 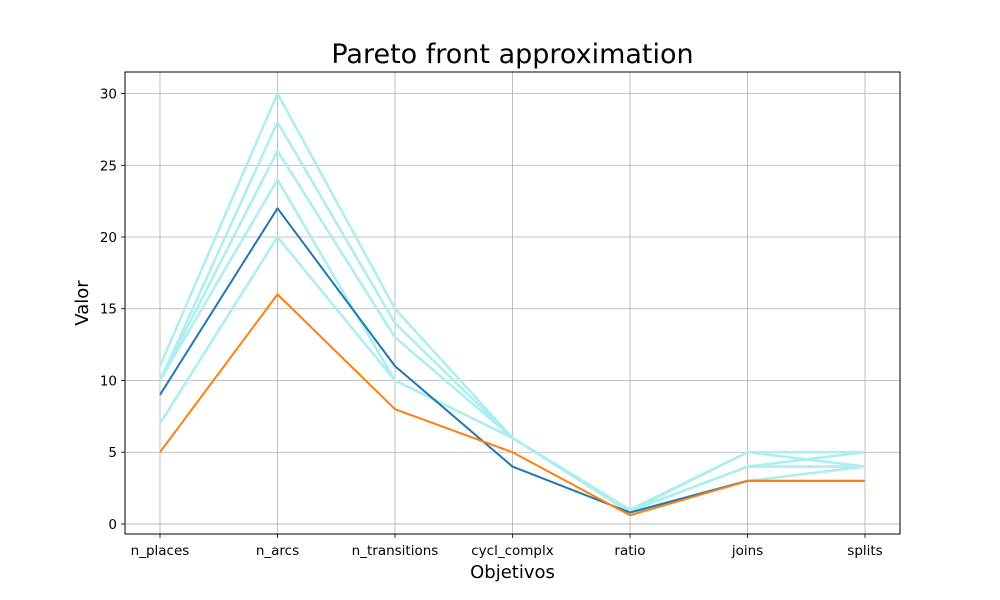 I want to click on y-tick-label: 20, so click(x=108, y=238).